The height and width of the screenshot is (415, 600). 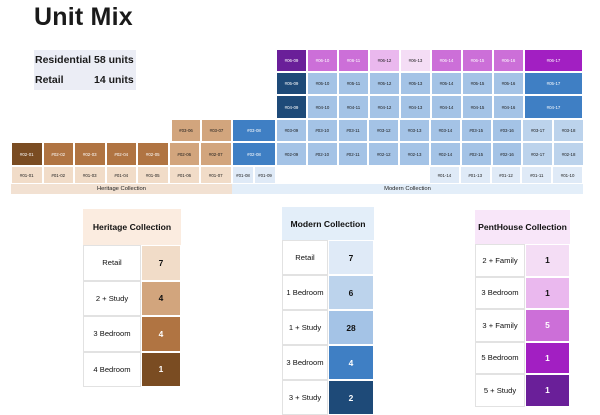 What do you see at coordinates (322, 130) in the screenshot?
I see `unit-cell: #03-10` at bounding box center [322, 130].